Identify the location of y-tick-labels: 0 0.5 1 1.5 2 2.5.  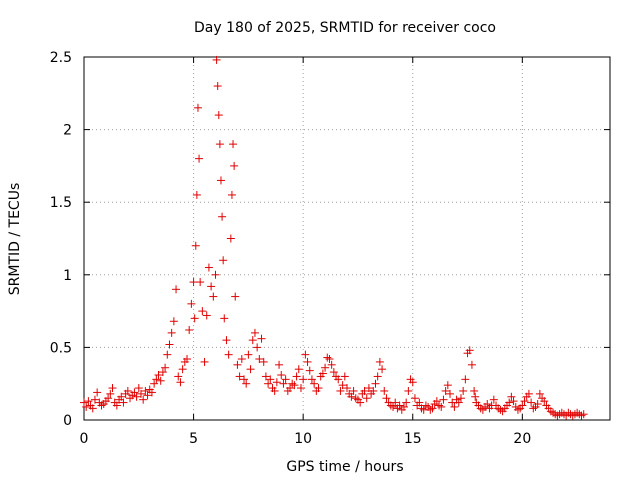
(61, 239).